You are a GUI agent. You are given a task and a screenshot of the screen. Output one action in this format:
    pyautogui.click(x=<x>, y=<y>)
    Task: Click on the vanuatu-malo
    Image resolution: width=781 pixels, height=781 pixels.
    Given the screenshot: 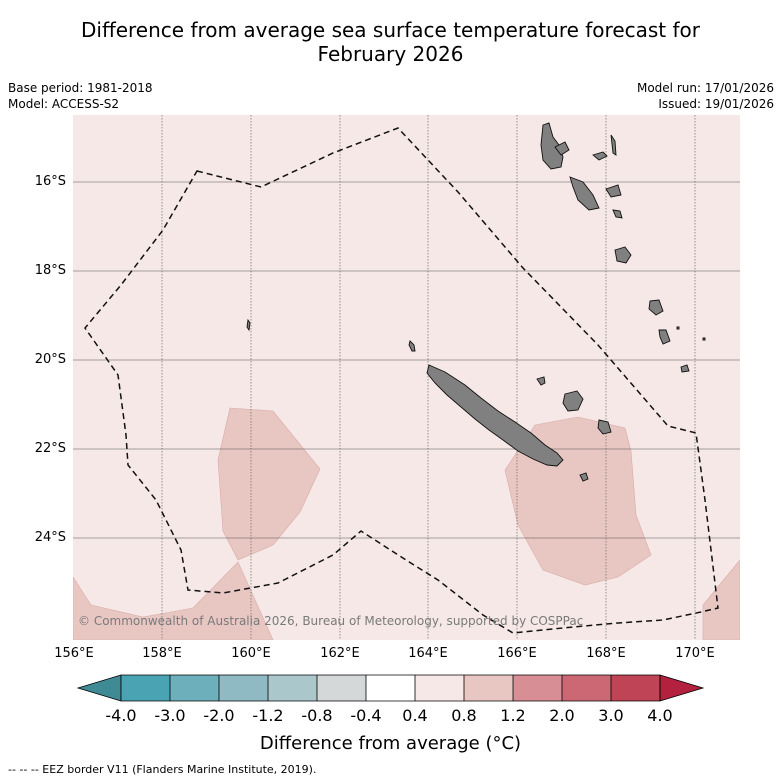 What is the action you would take?
    pyautogui.click(x=562, y=148)
    